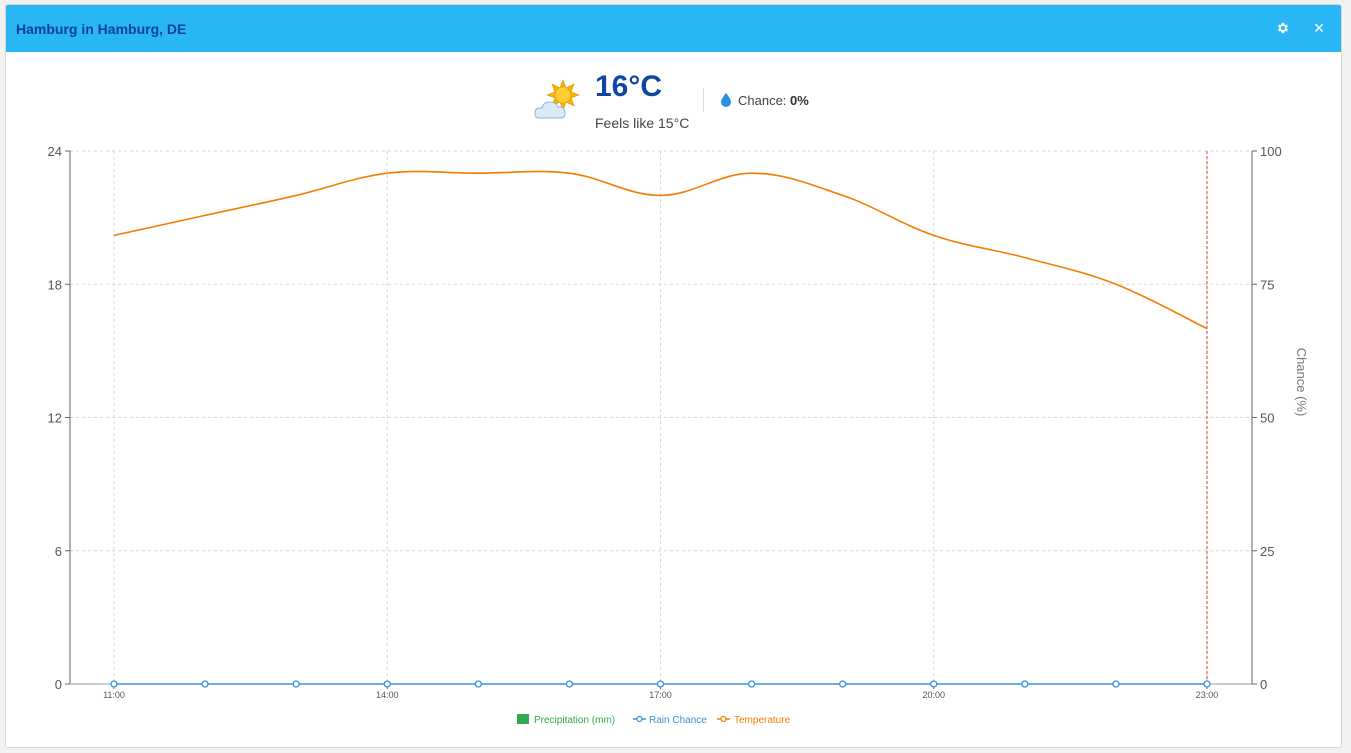  Describe the element at coordinates (1319, 28) in the screenshot. I see `close-icon: ×` at that location.